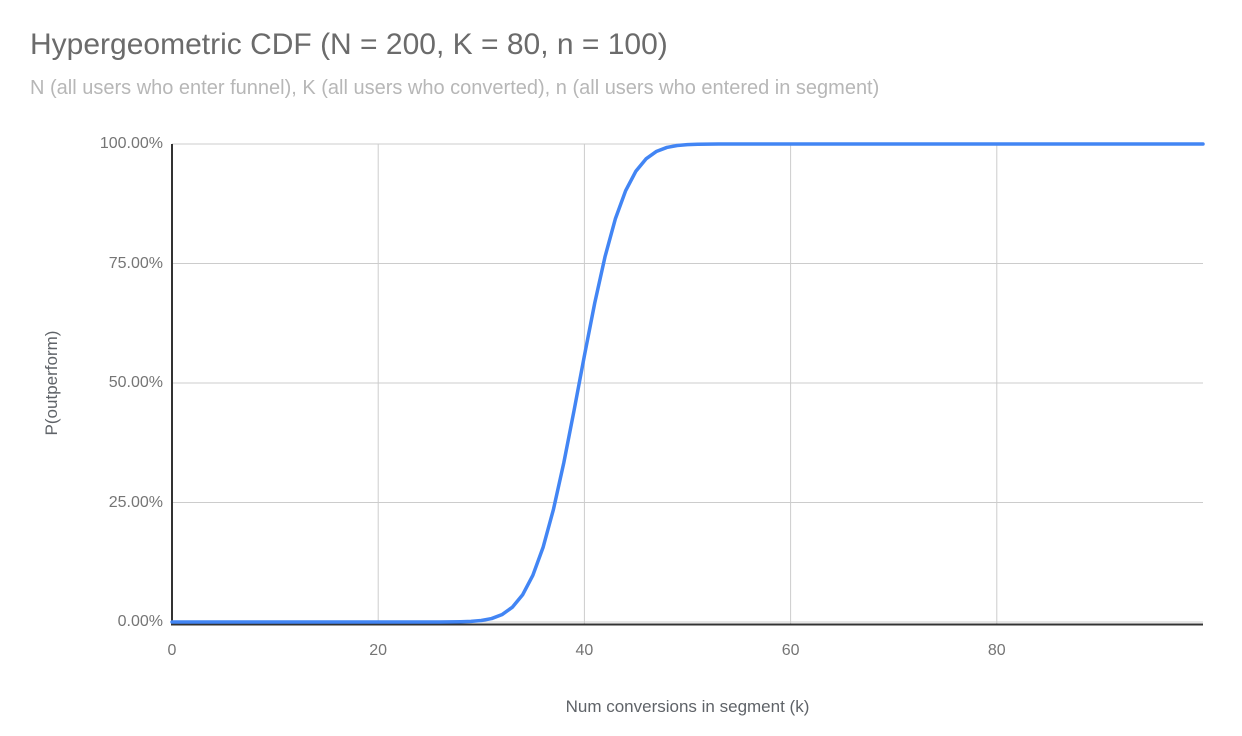 Image resolution: width=1242 pixels, height=736 pixels. I want to click on y-axis-tick-label: 100.00%, so click(131, 143).